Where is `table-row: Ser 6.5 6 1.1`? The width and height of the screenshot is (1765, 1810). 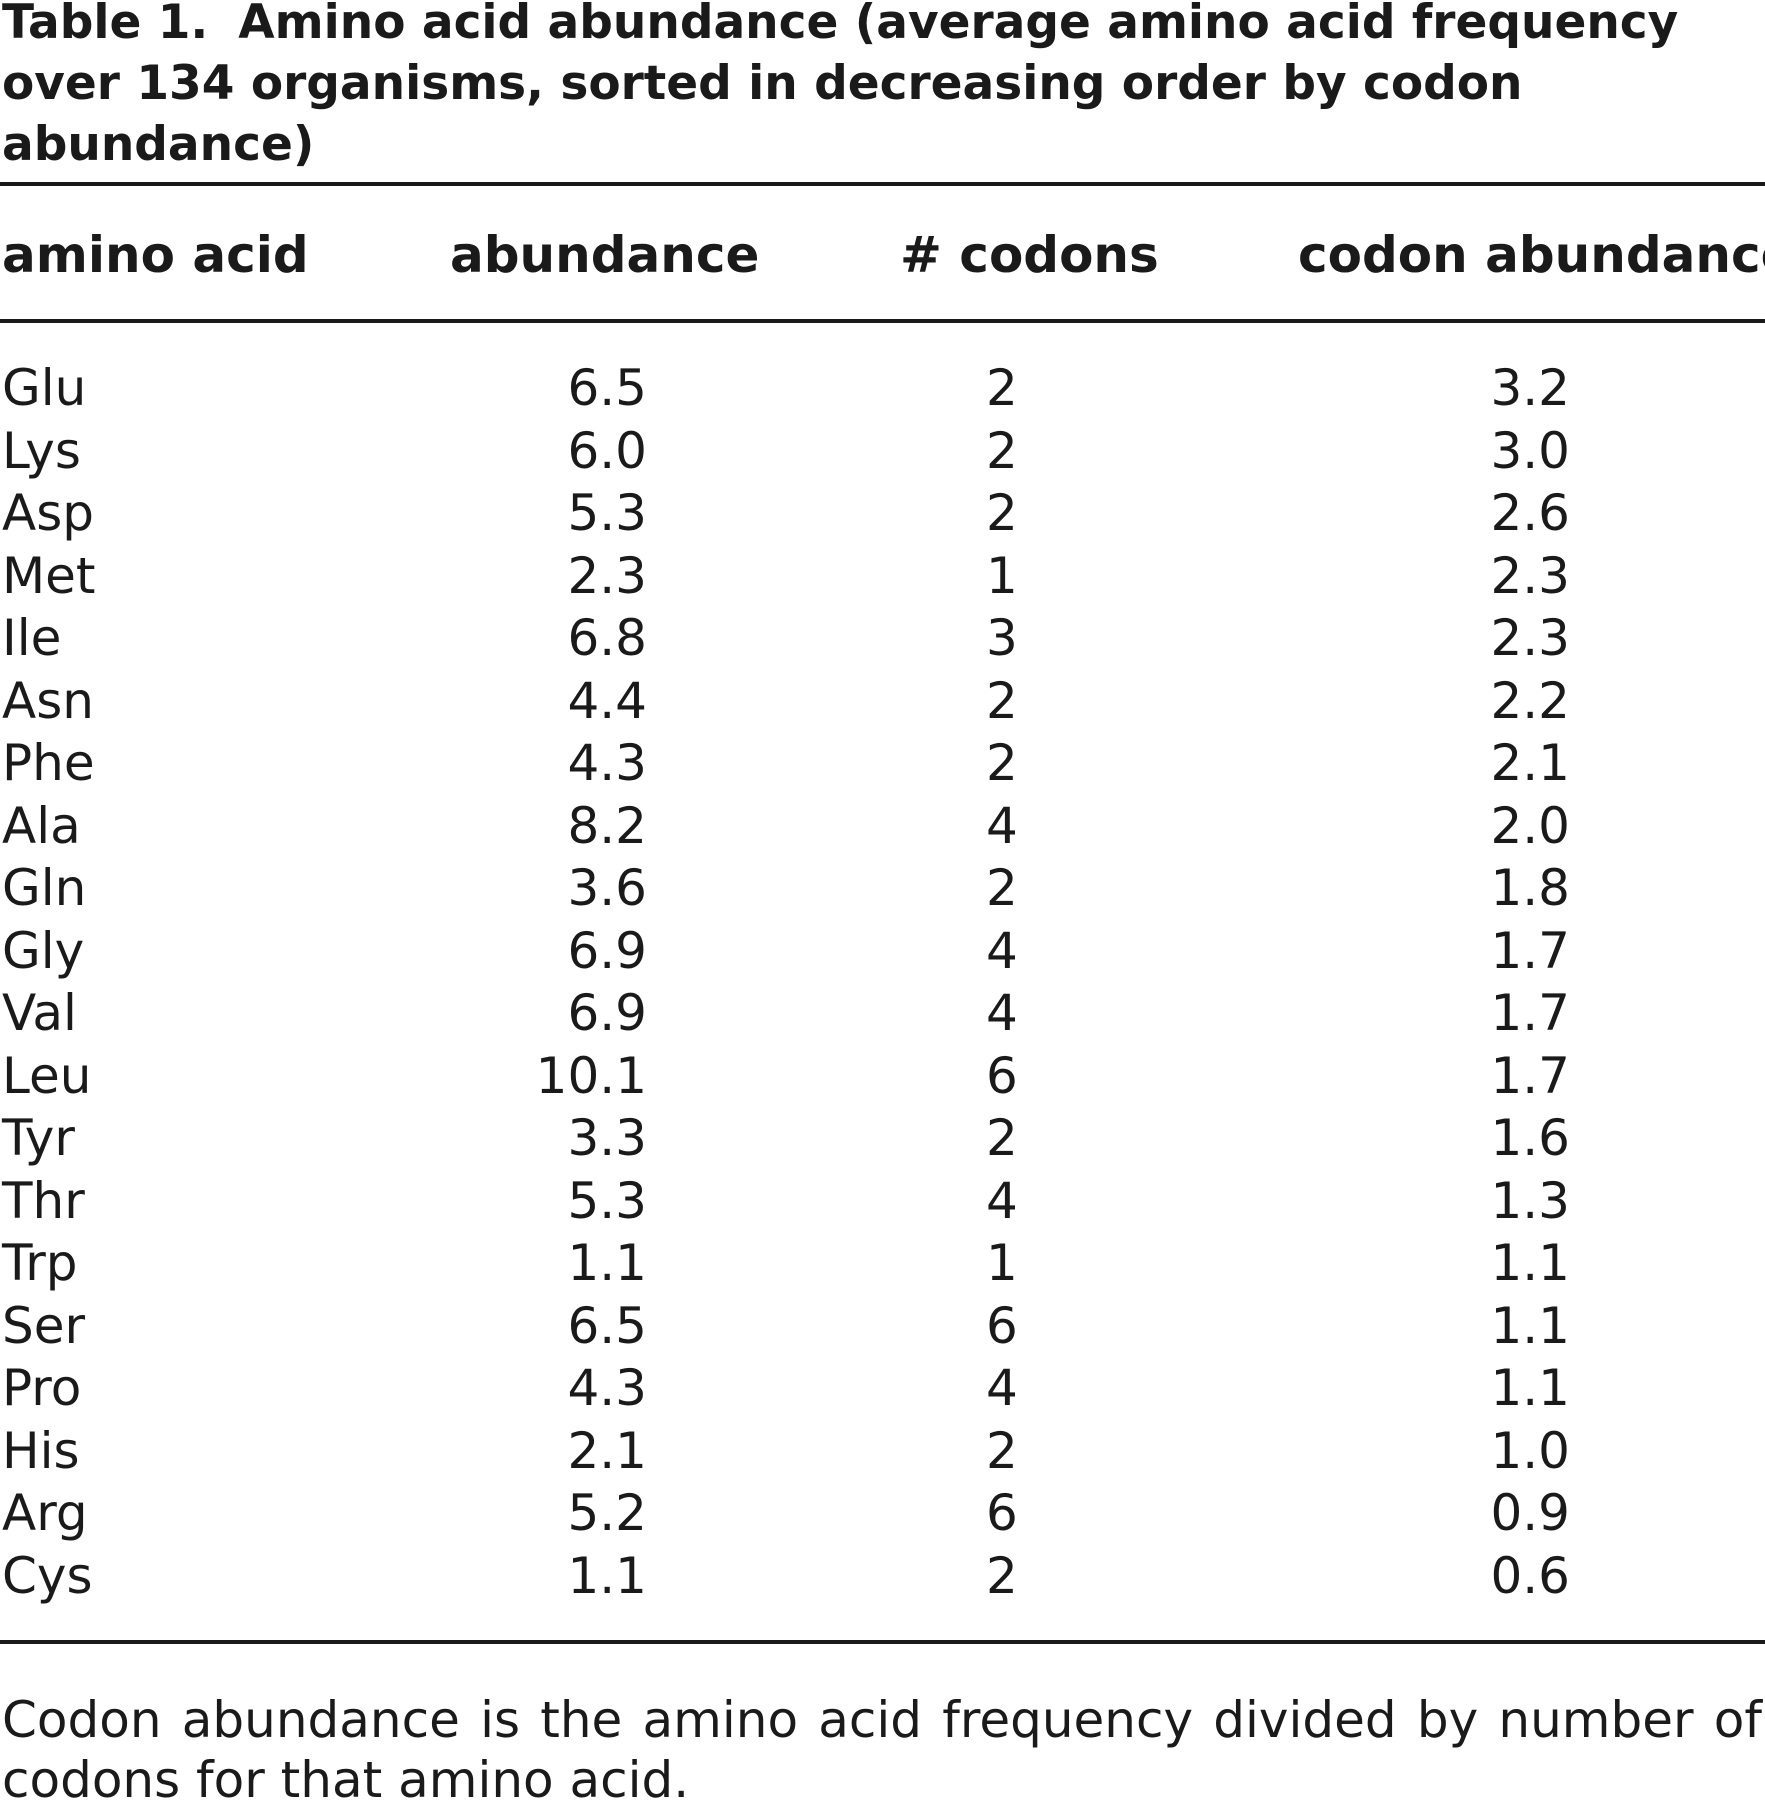 table-row: Ser 6.5 6 1.1 is located at coordinates (882, 1326).